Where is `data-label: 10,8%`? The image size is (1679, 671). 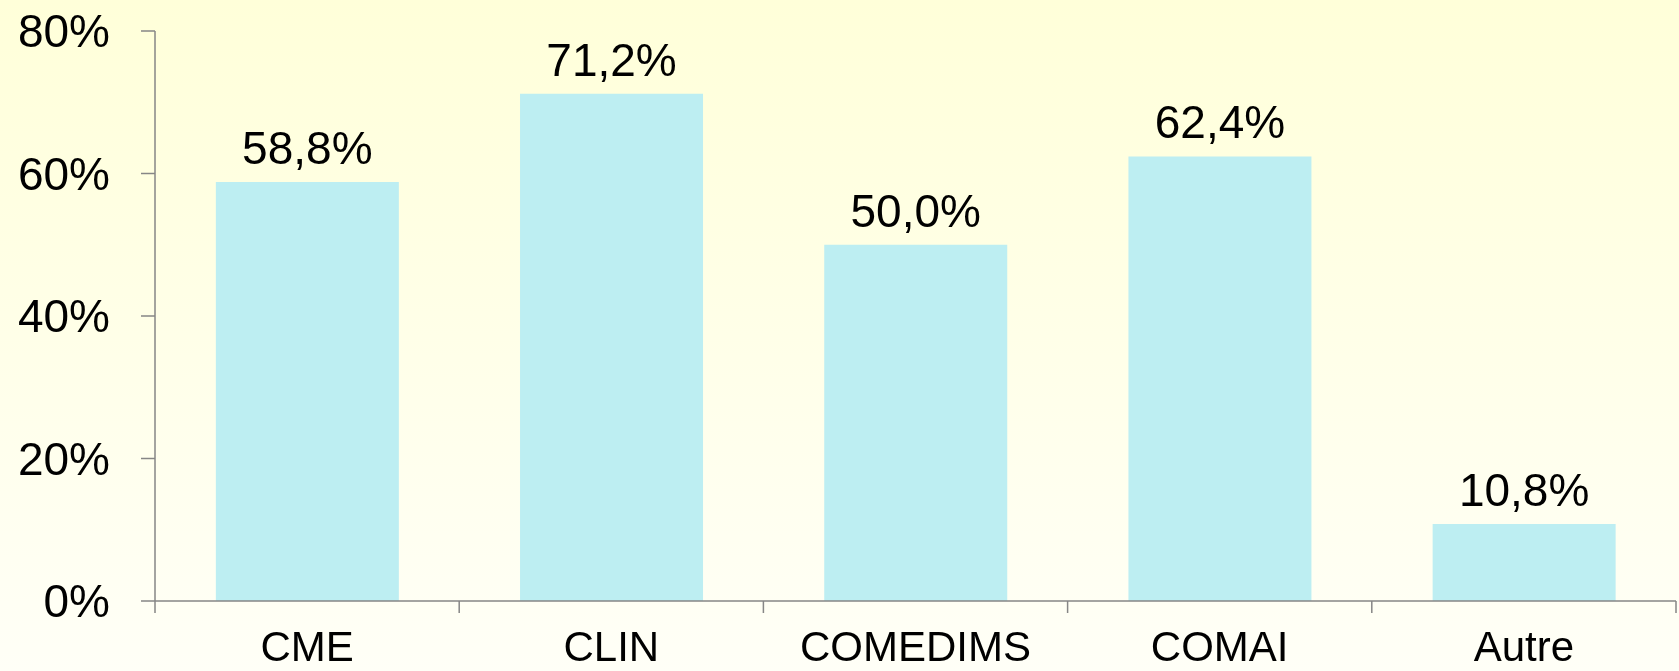
data-label: 10,8% is located at coordinates (1524, 490).